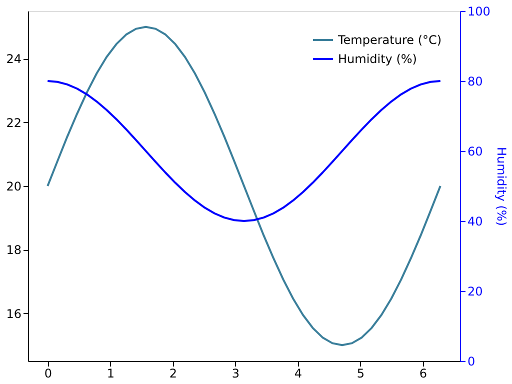 The image size is (512, 384). Describe the element at coordinates (475, 81) in the screenshot. I see `y2-tick-label: 80` at that location.